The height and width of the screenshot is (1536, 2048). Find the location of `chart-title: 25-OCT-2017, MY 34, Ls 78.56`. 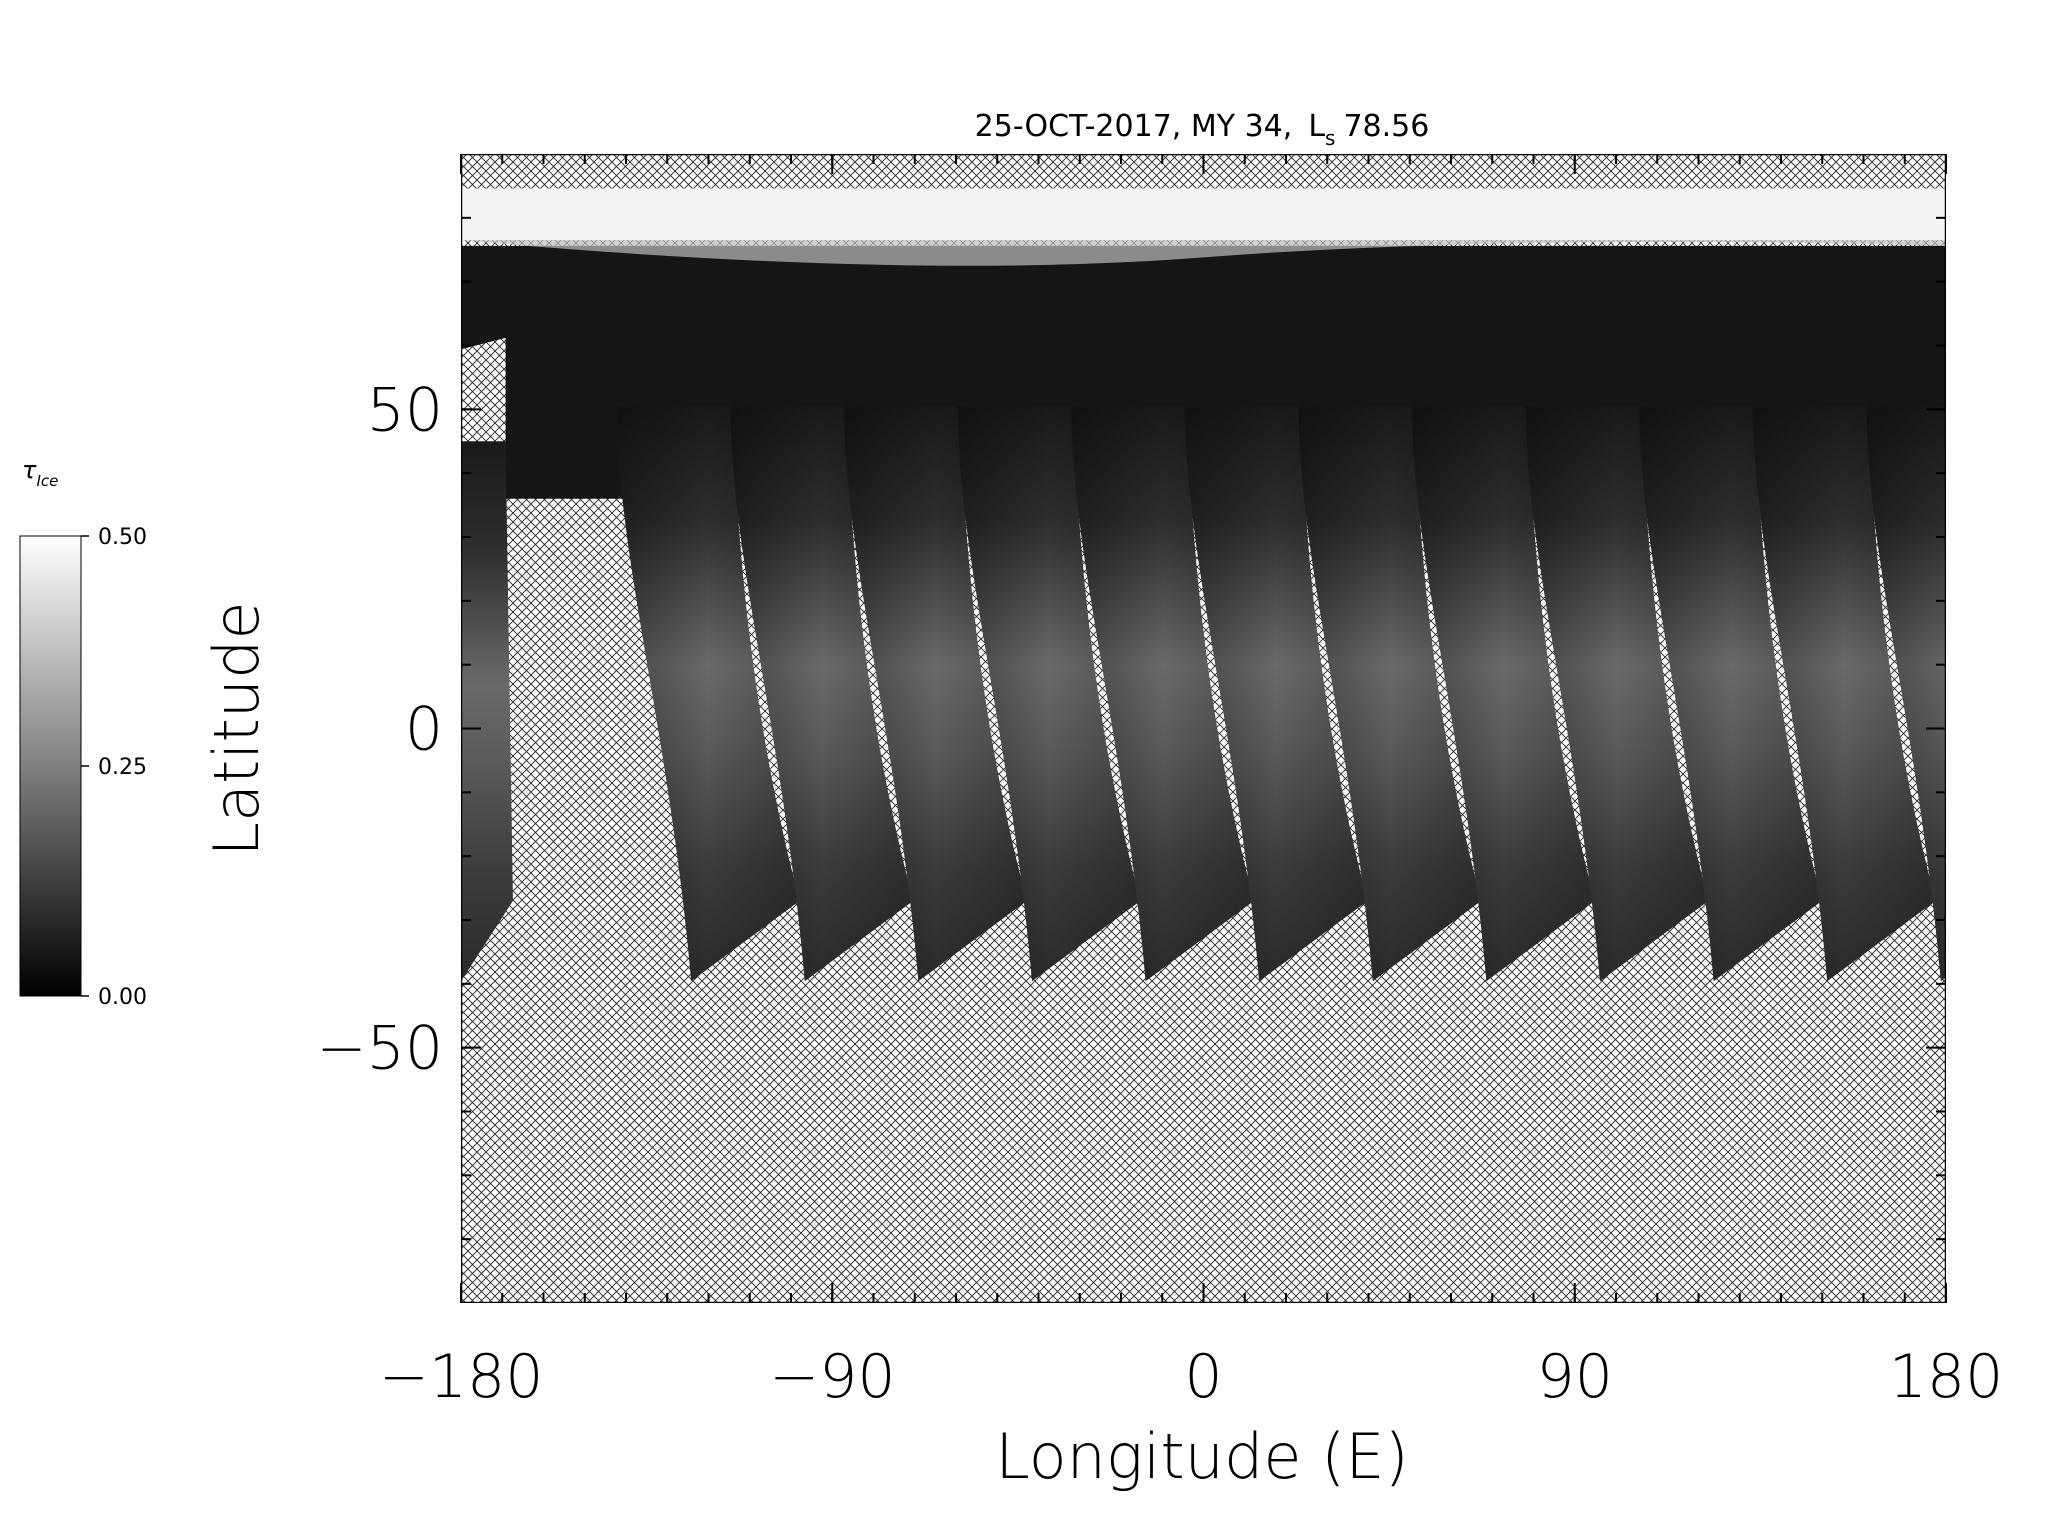

chart-title: 25-OCT-2017, MY 34, Ls 78.56 is located at coordinates (1202, 129).